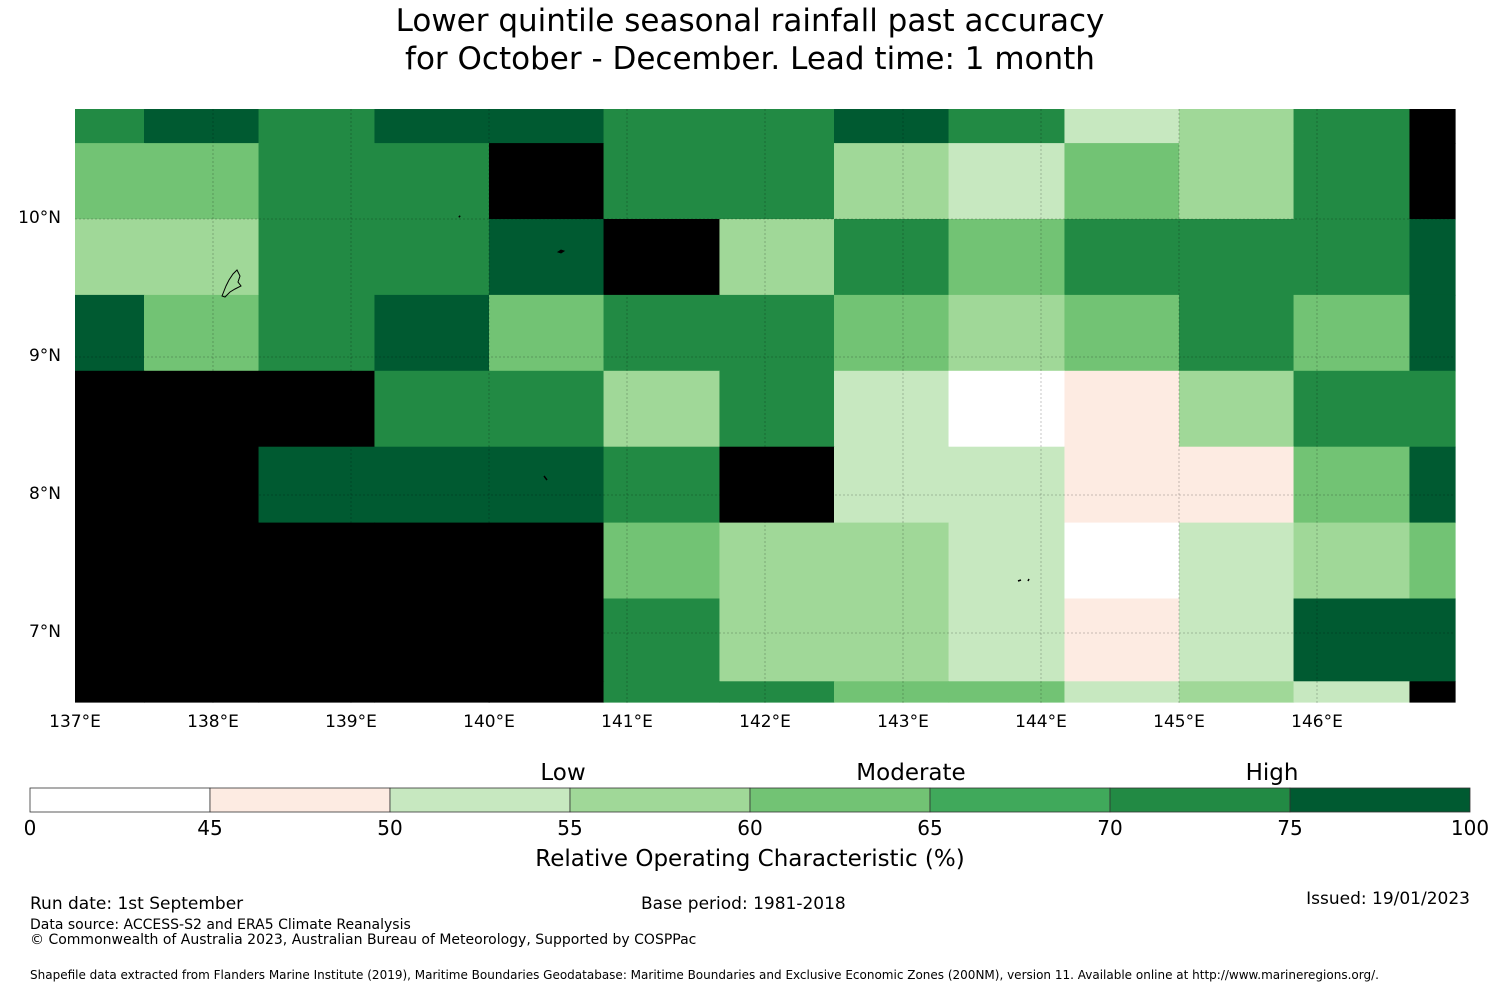 The width and height of the screenshot is (1500, 990). Describe the element at coordinates (351, 722) in the screenshot. I see `lon-label: 139°E` at that location.